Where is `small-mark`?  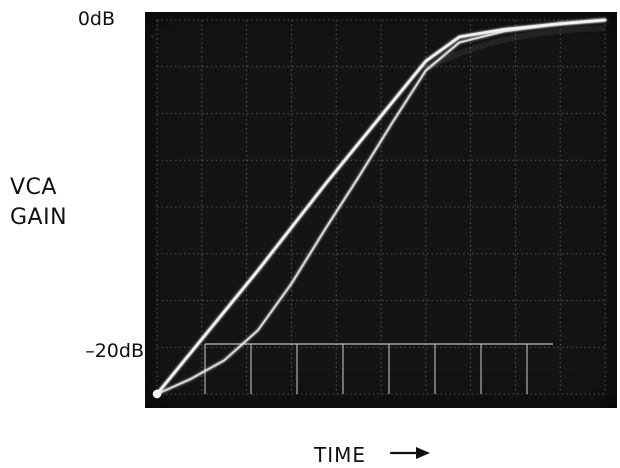 small-mark is located at coordinates (152, 36).